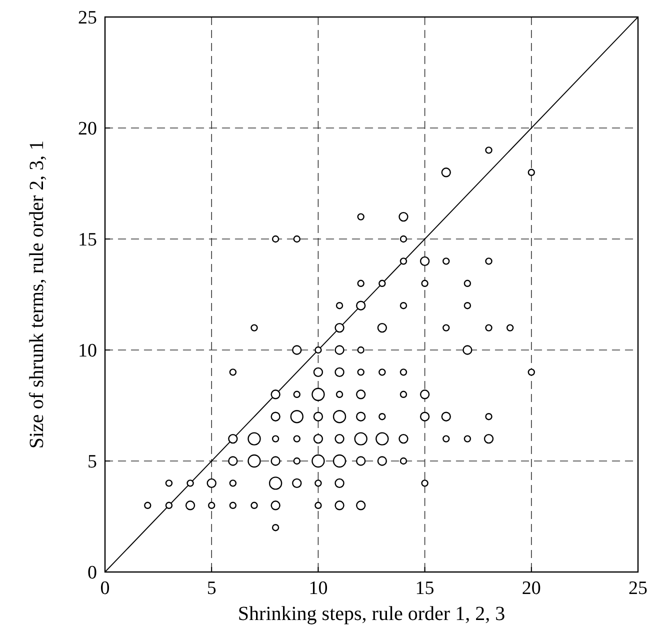 The image size is (659, 629). Describe the element at coordinates (424, 588) in the screenshot. I see `x-tick-label: 15` at that location.